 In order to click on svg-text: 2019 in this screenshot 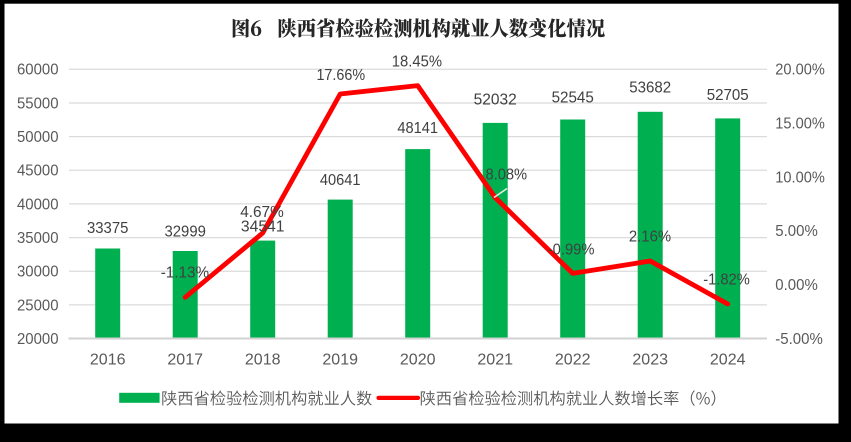, I will do `click(340, 360)`.